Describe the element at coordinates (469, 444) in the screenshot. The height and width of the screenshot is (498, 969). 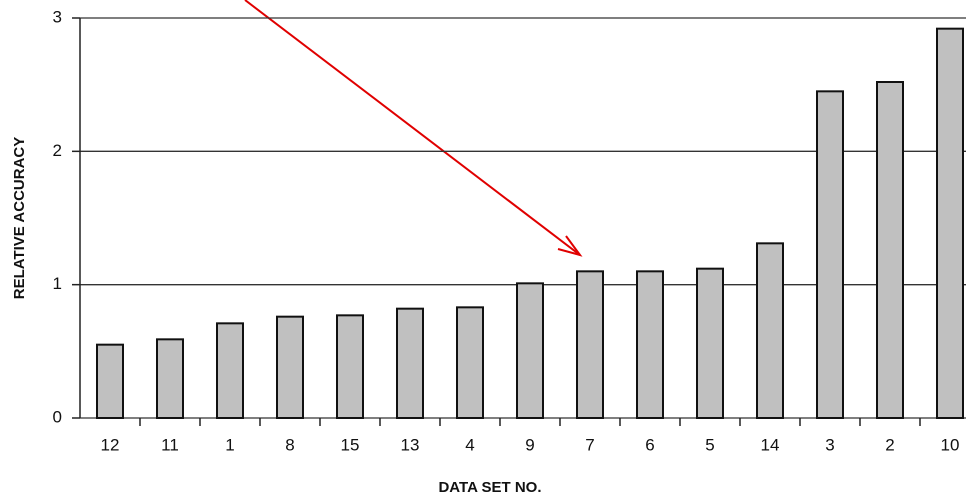
I see `x-tick-label: 4` at that location.